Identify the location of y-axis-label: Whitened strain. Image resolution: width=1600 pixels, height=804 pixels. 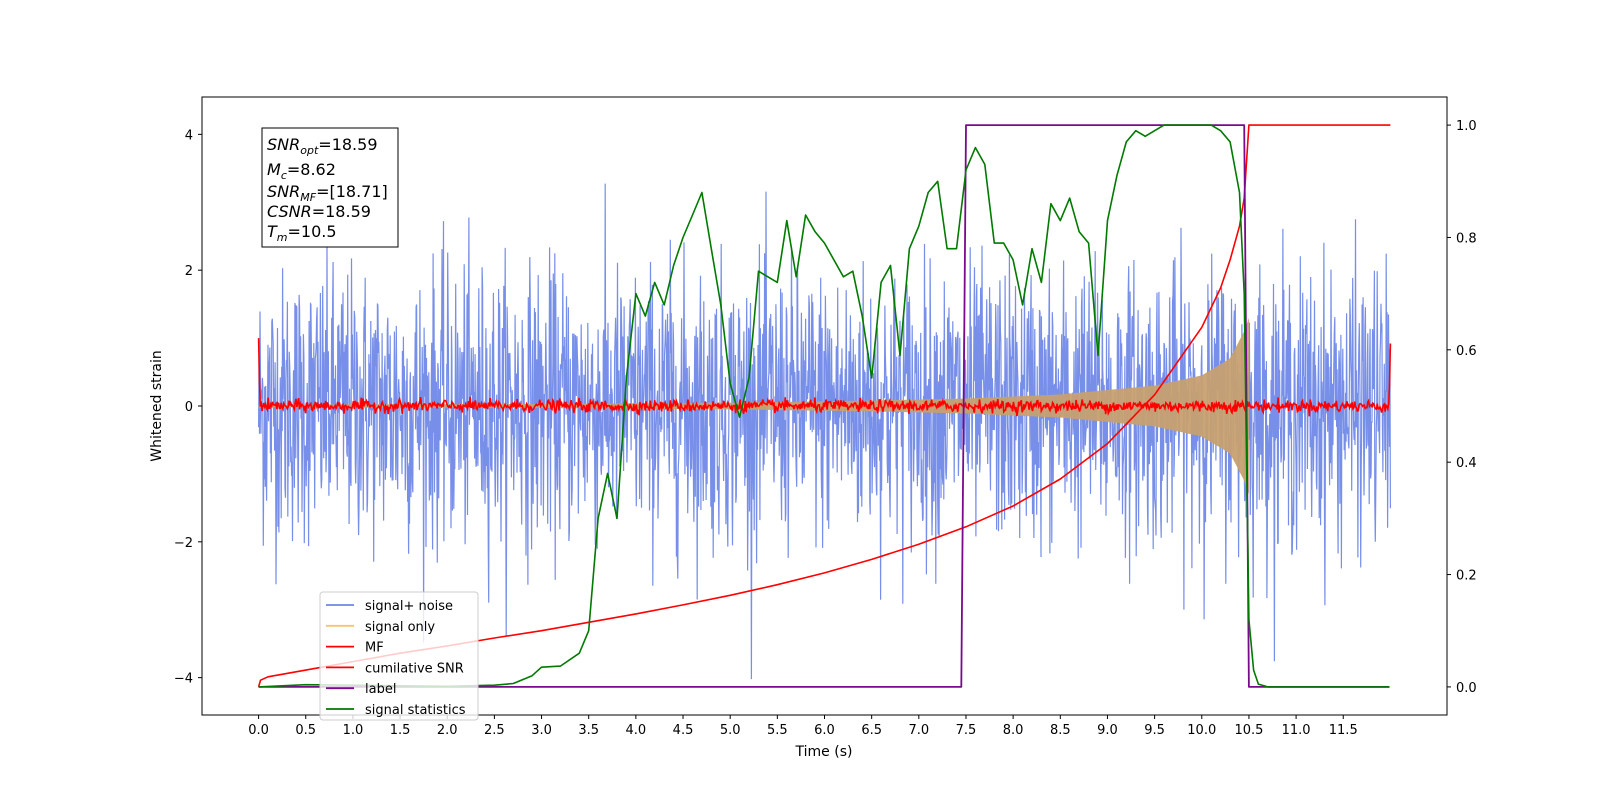
(157, 405).